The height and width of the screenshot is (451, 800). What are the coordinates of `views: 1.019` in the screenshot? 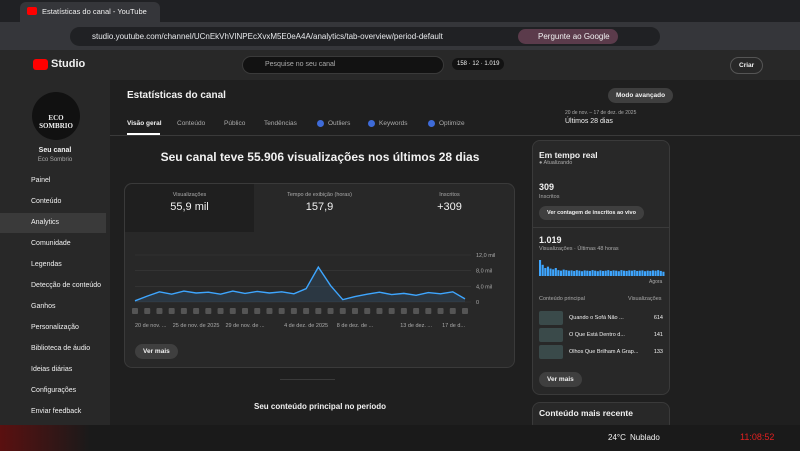 It's located at (550, 240).